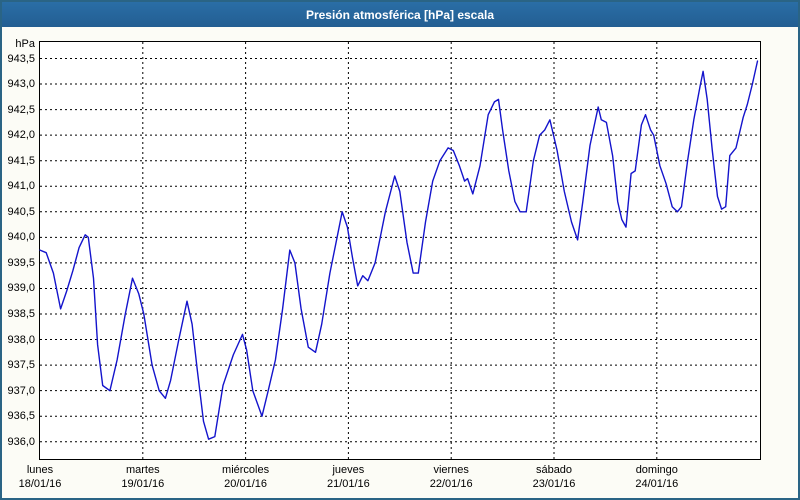 This screenshot has height=500, width=800. I want to click on y-tick-label: 936,0, so click(21, 441).